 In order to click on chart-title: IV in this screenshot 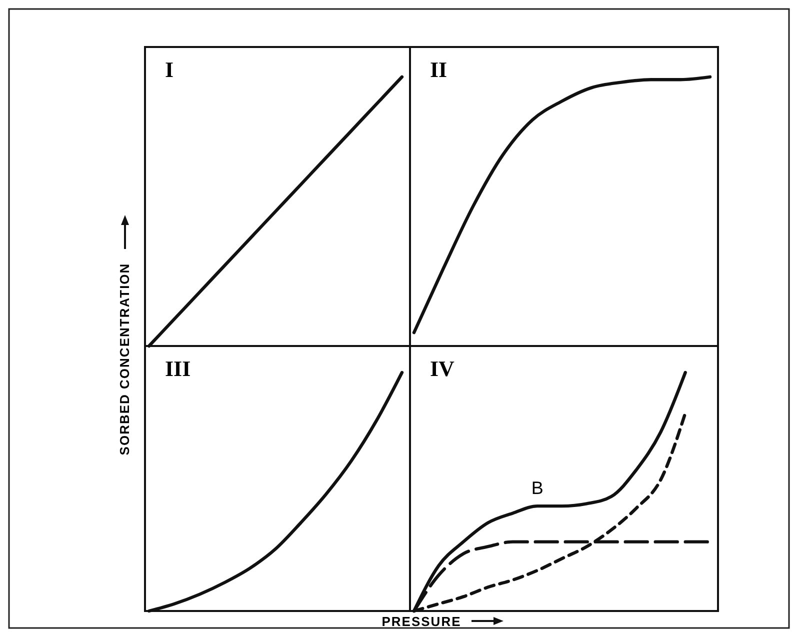, I will do `click(442, 368)`.